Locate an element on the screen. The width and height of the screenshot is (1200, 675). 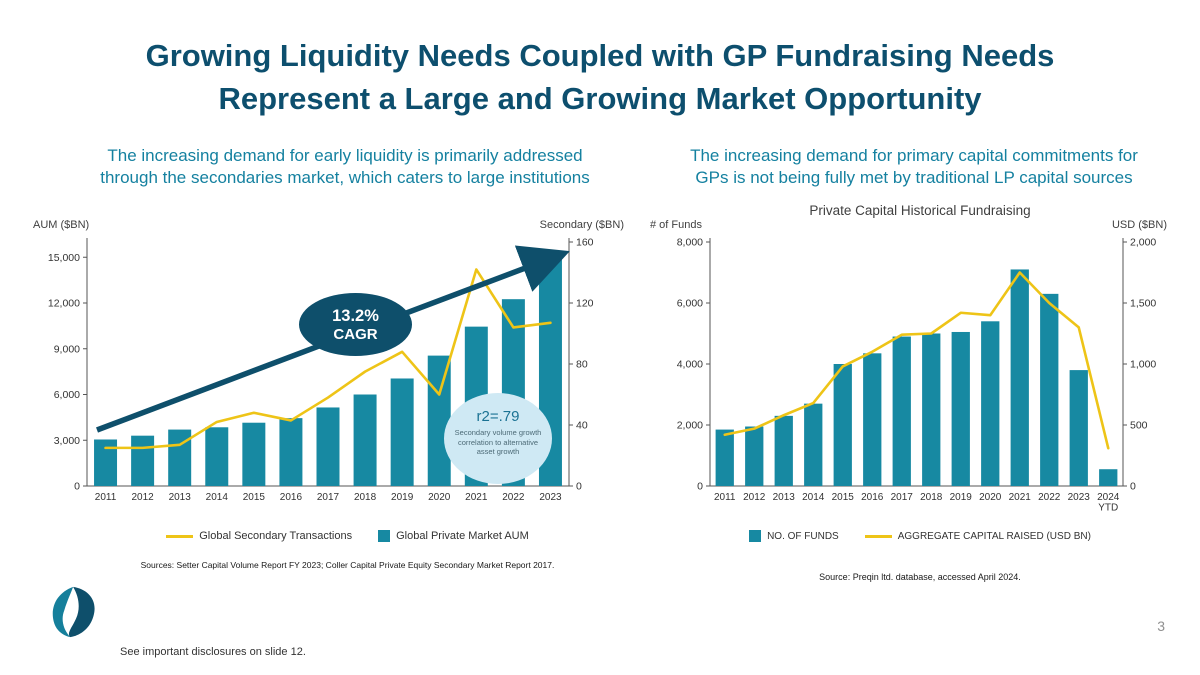
cagr-value: 13.2% is located at coordinates (355, 315).